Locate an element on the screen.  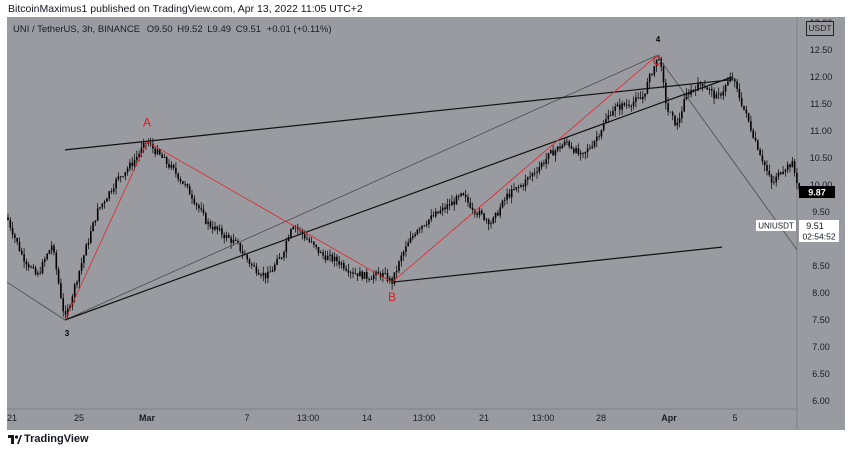
last-price-box is located at coordinates (817, 192).